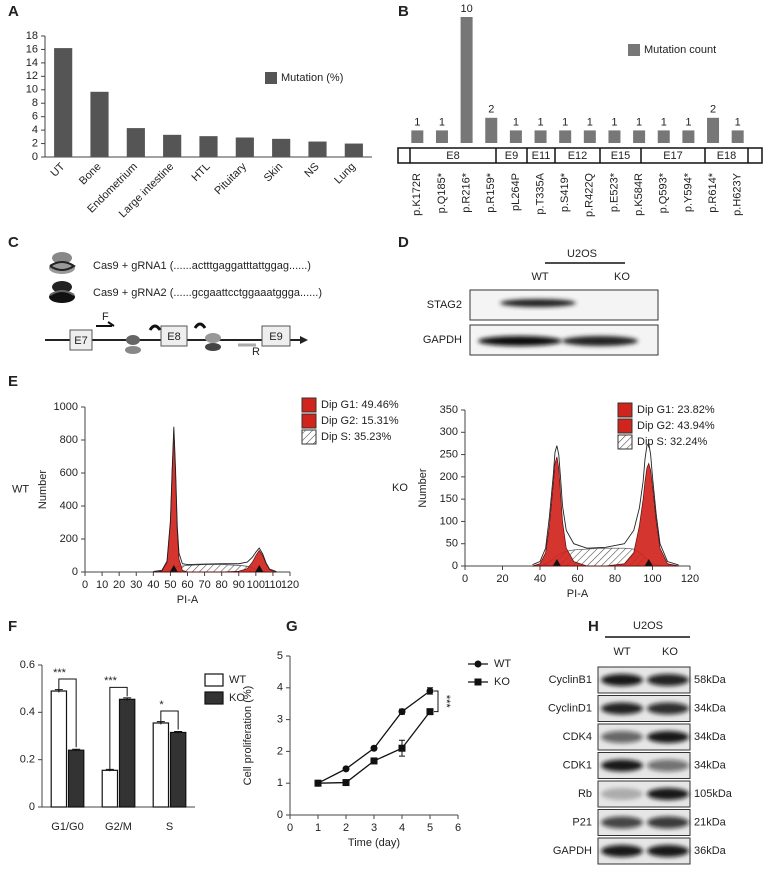  Describe the element at coordinates (452, 544) in the screenshot. I see `y-tick-label: 50` at that location.